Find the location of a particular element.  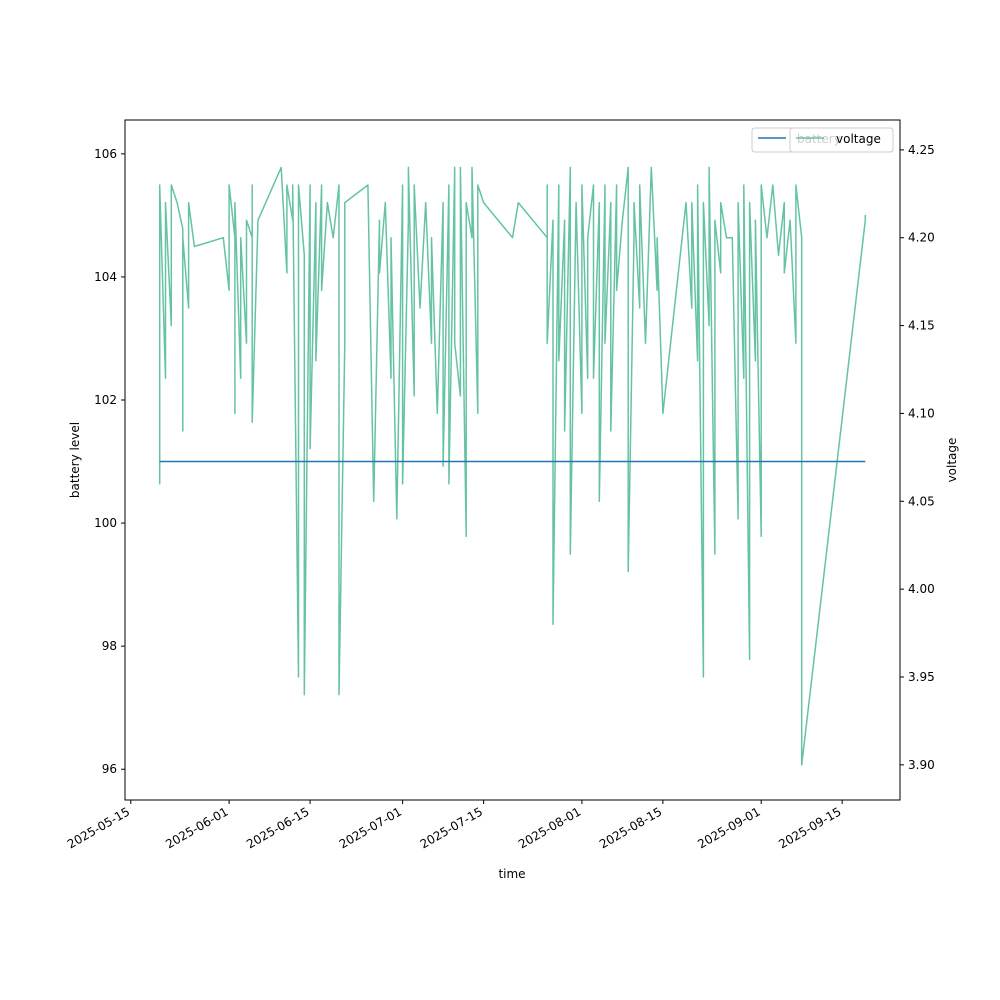

left-y-axis-label: battery level is located at coordinates (75, 460).